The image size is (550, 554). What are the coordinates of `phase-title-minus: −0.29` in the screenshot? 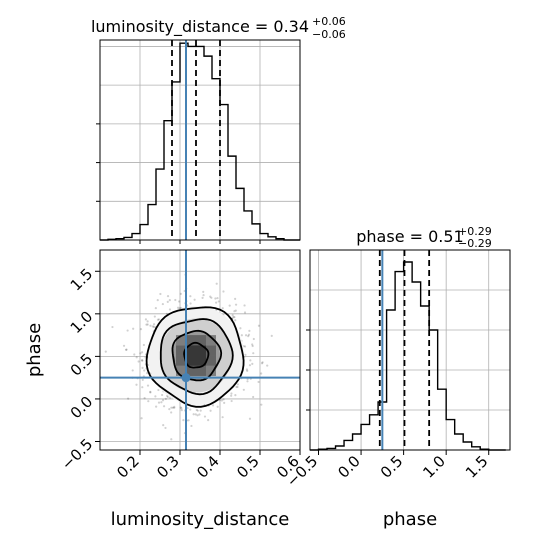 It's located at (475, 243).